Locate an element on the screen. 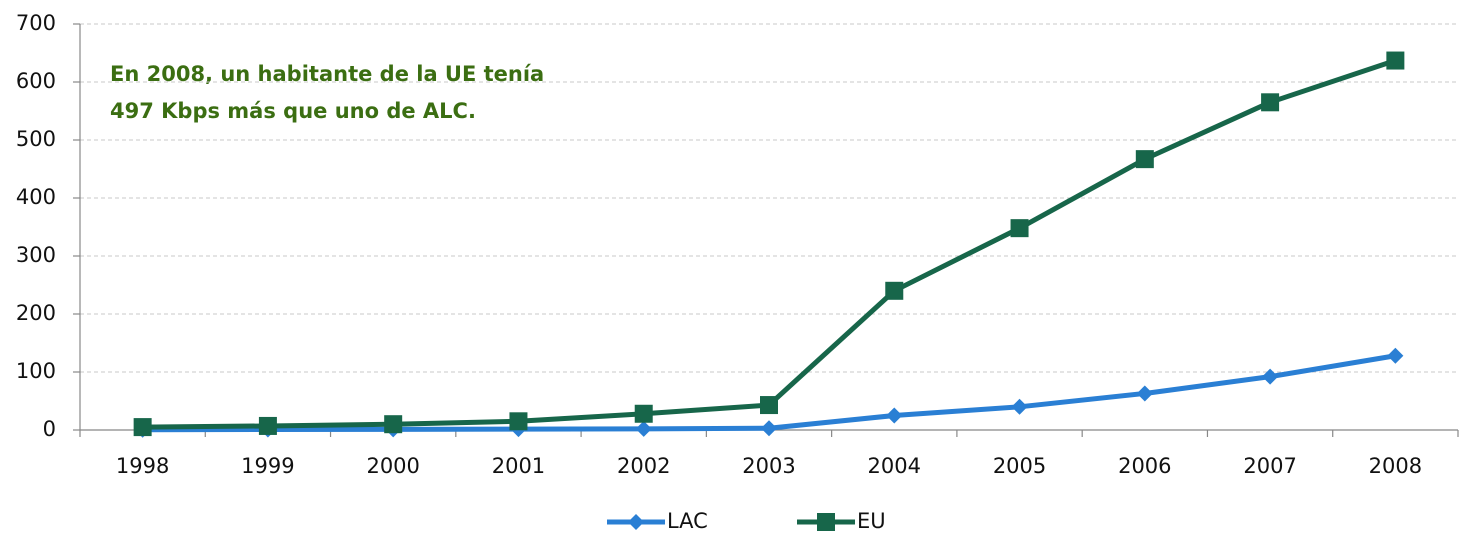  x-tick-label: 2001 is located at coordinates (518, 466).